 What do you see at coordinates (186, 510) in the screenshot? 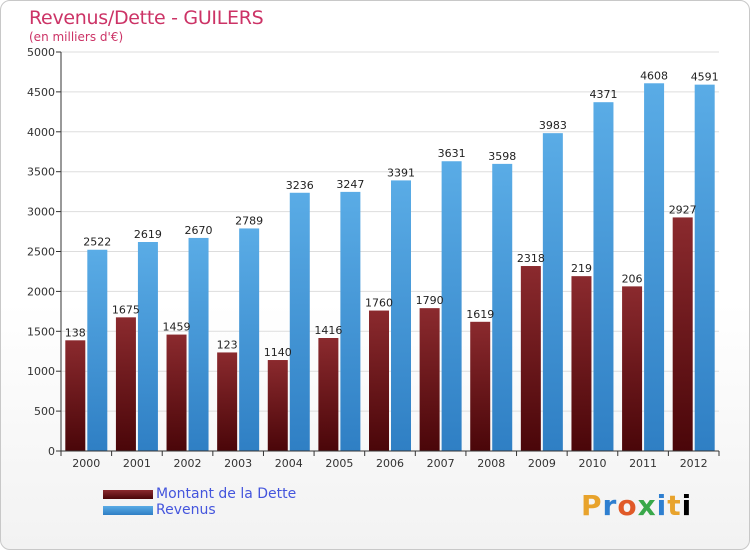
I see `legend-label-revenus: Revenus` at bounding box center [186, 510].